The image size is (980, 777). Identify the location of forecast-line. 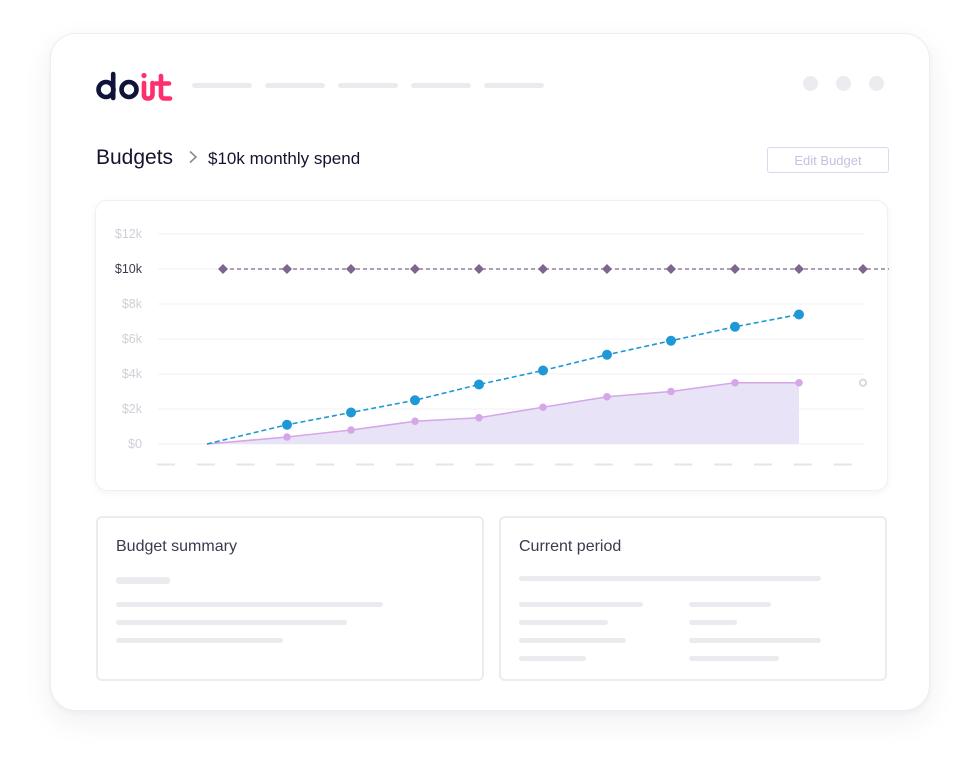
(503, 379).